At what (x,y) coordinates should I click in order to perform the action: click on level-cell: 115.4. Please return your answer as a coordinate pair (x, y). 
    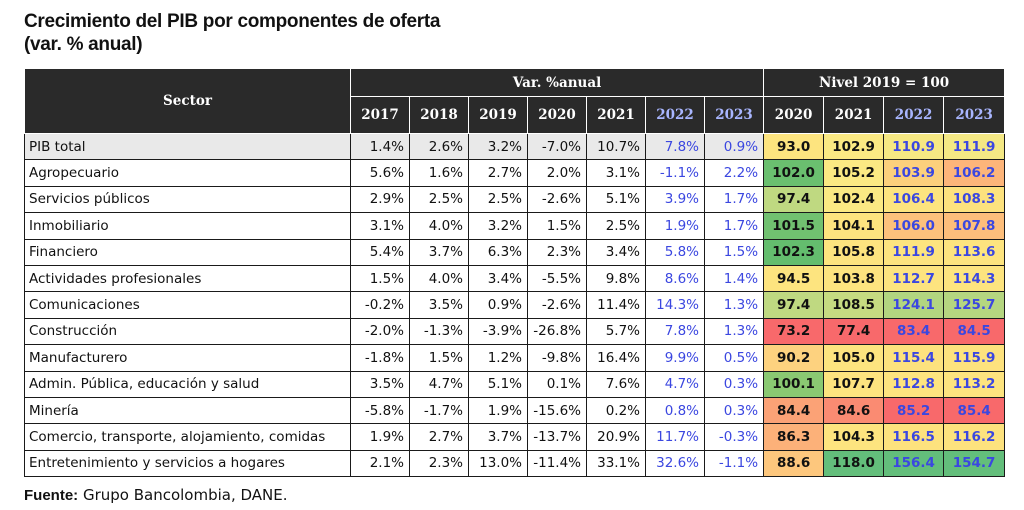
    Looking at the image, I should click on (914, 358).